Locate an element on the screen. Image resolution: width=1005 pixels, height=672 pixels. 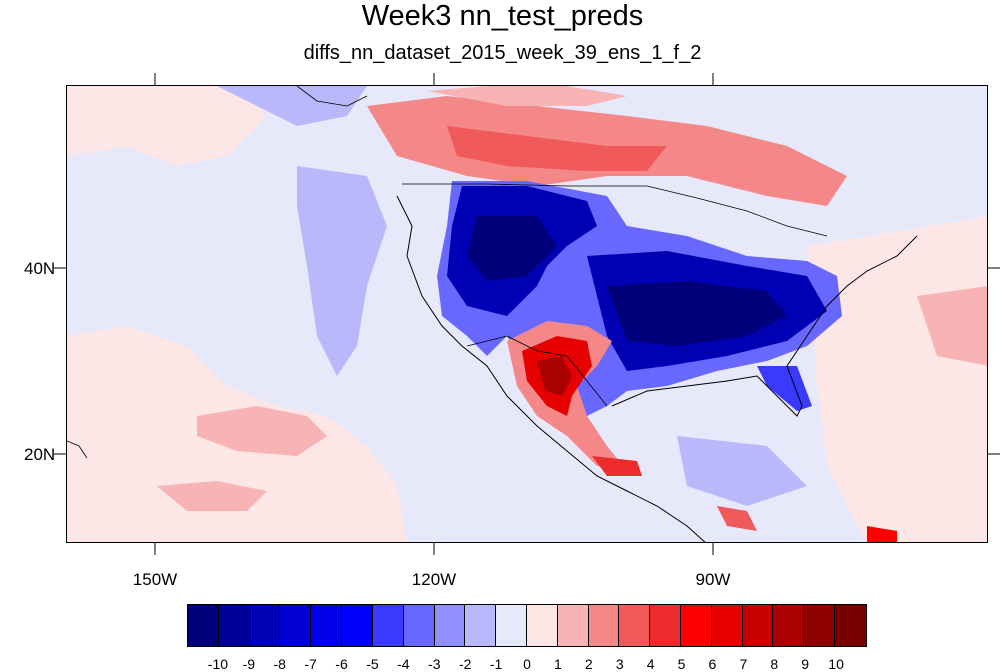
colorbar-label: 7 is located at coordinates (743, 664).